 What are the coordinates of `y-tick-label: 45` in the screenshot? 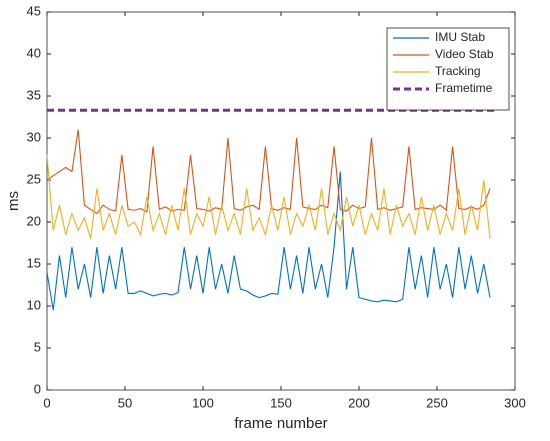 It's located at (34, 10).